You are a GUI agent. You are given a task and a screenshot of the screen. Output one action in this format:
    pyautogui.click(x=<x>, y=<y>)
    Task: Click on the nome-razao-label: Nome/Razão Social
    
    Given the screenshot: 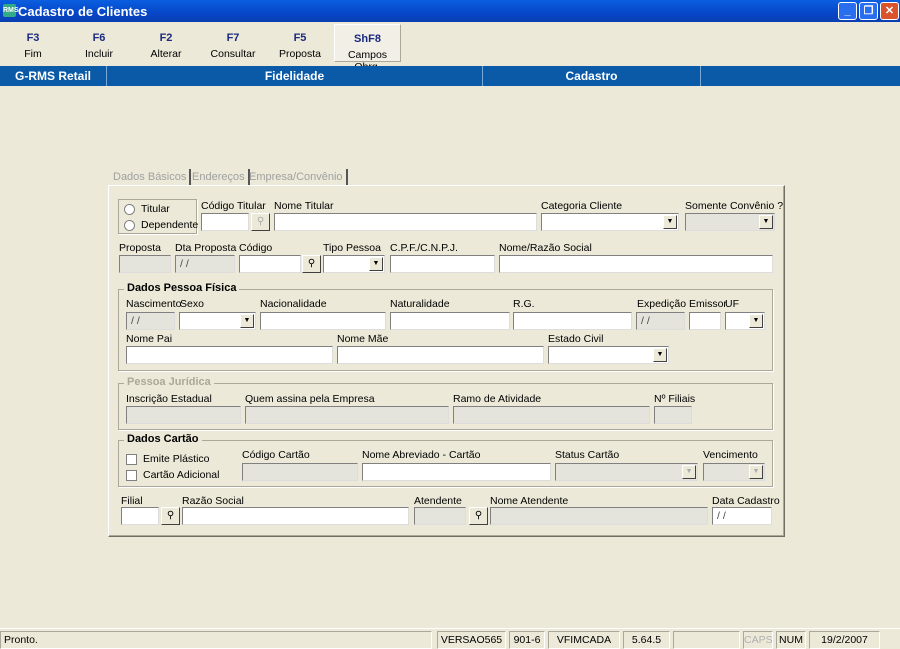 What is the action you would take?
    pyautogui.click(x=545, y=248)
    